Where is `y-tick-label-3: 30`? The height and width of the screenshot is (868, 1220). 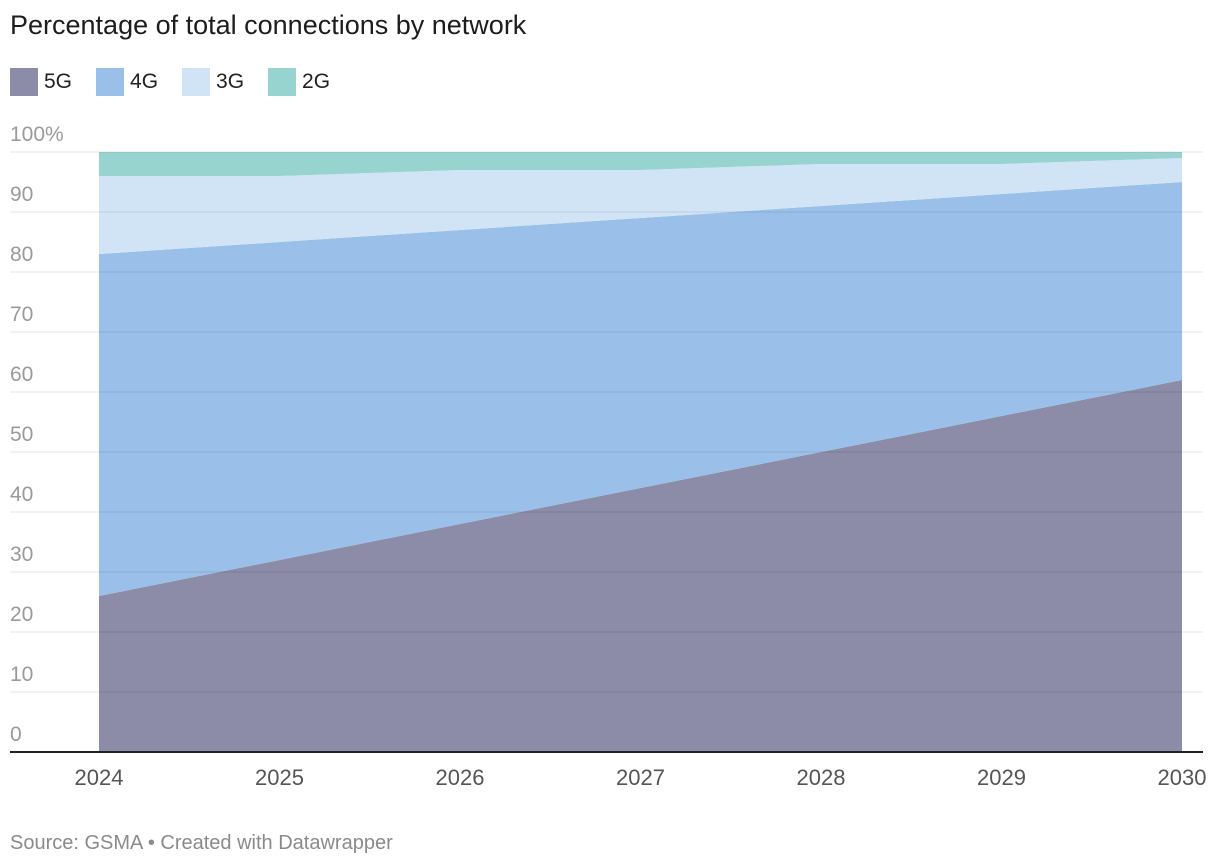 y-tick-label-3: 30 is located at coordinates (21, 554).